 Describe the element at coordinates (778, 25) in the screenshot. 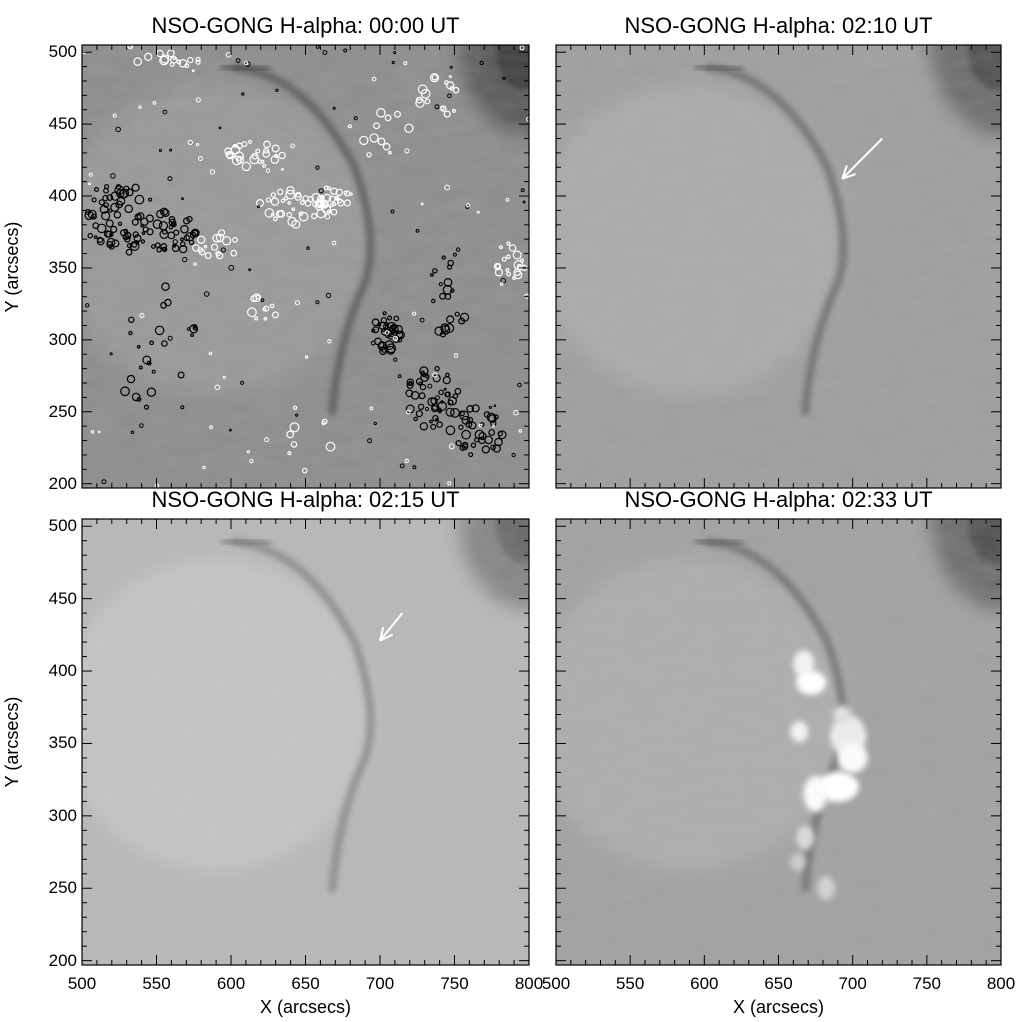

I see `panel-title: NSO-GONG H-alpha: 02:10 UT` at that location.